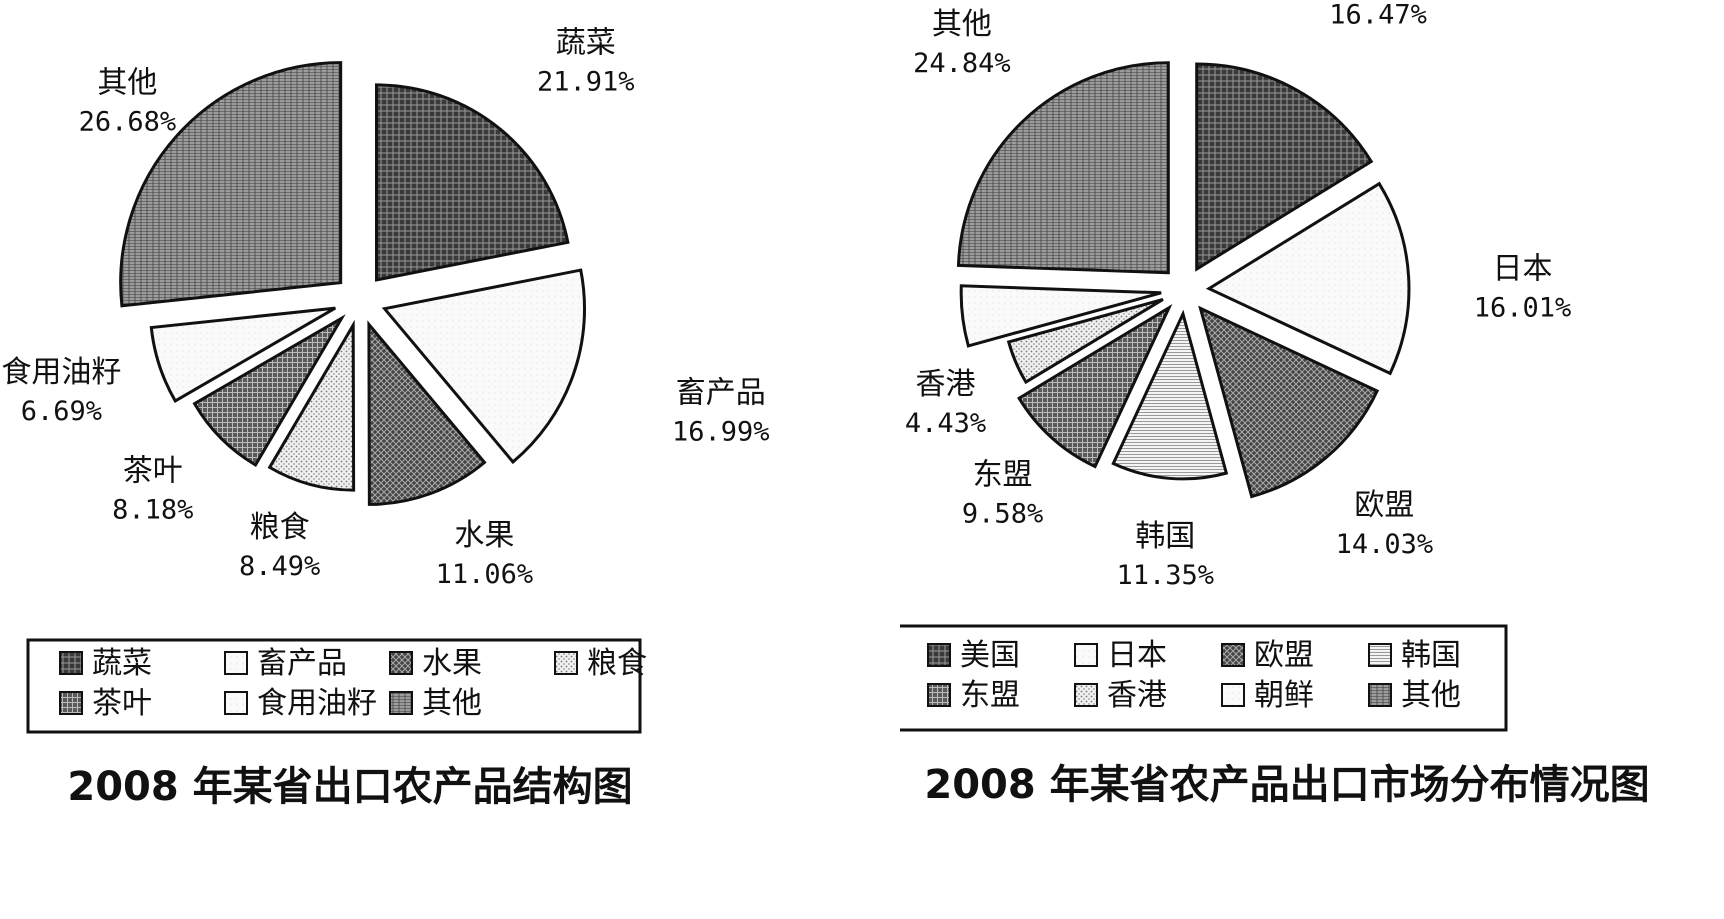 The height and width of the screenshot is (919, 1724). What do you see at coordinates (128, 122) in the screenshot?
I see `slice-label-value: 26.68%` at bounding box center [128, 122].